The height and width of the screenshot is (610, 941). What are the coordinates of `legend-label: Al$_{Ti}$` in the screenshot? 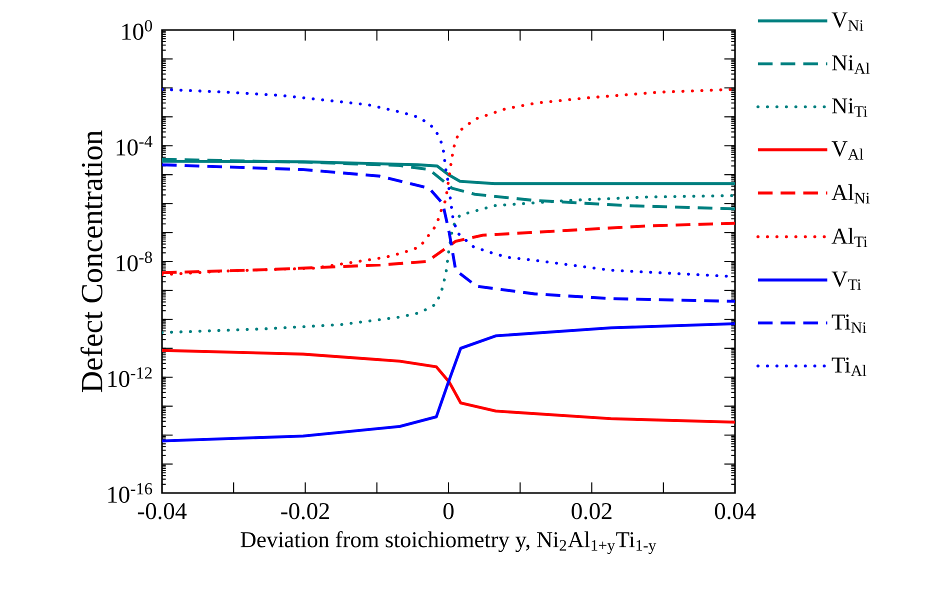 It's located at (850, 238).